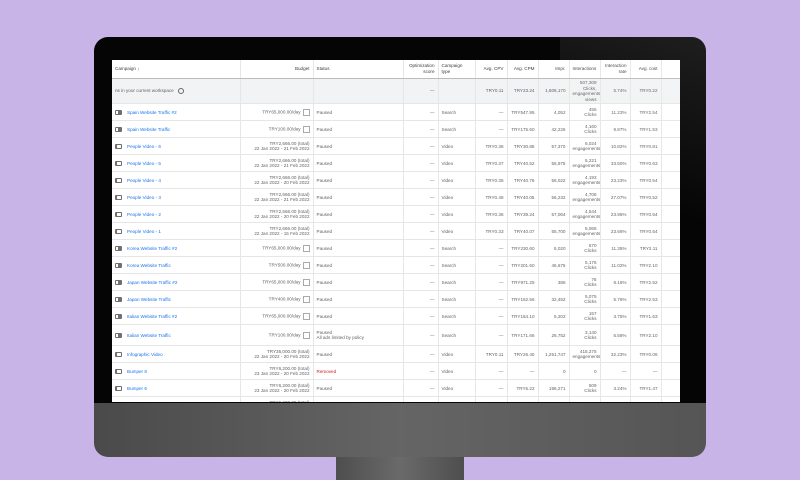 This screenshot has width=800, height=480. I want to click on interactions-value: 5,221, so click(591, 160).